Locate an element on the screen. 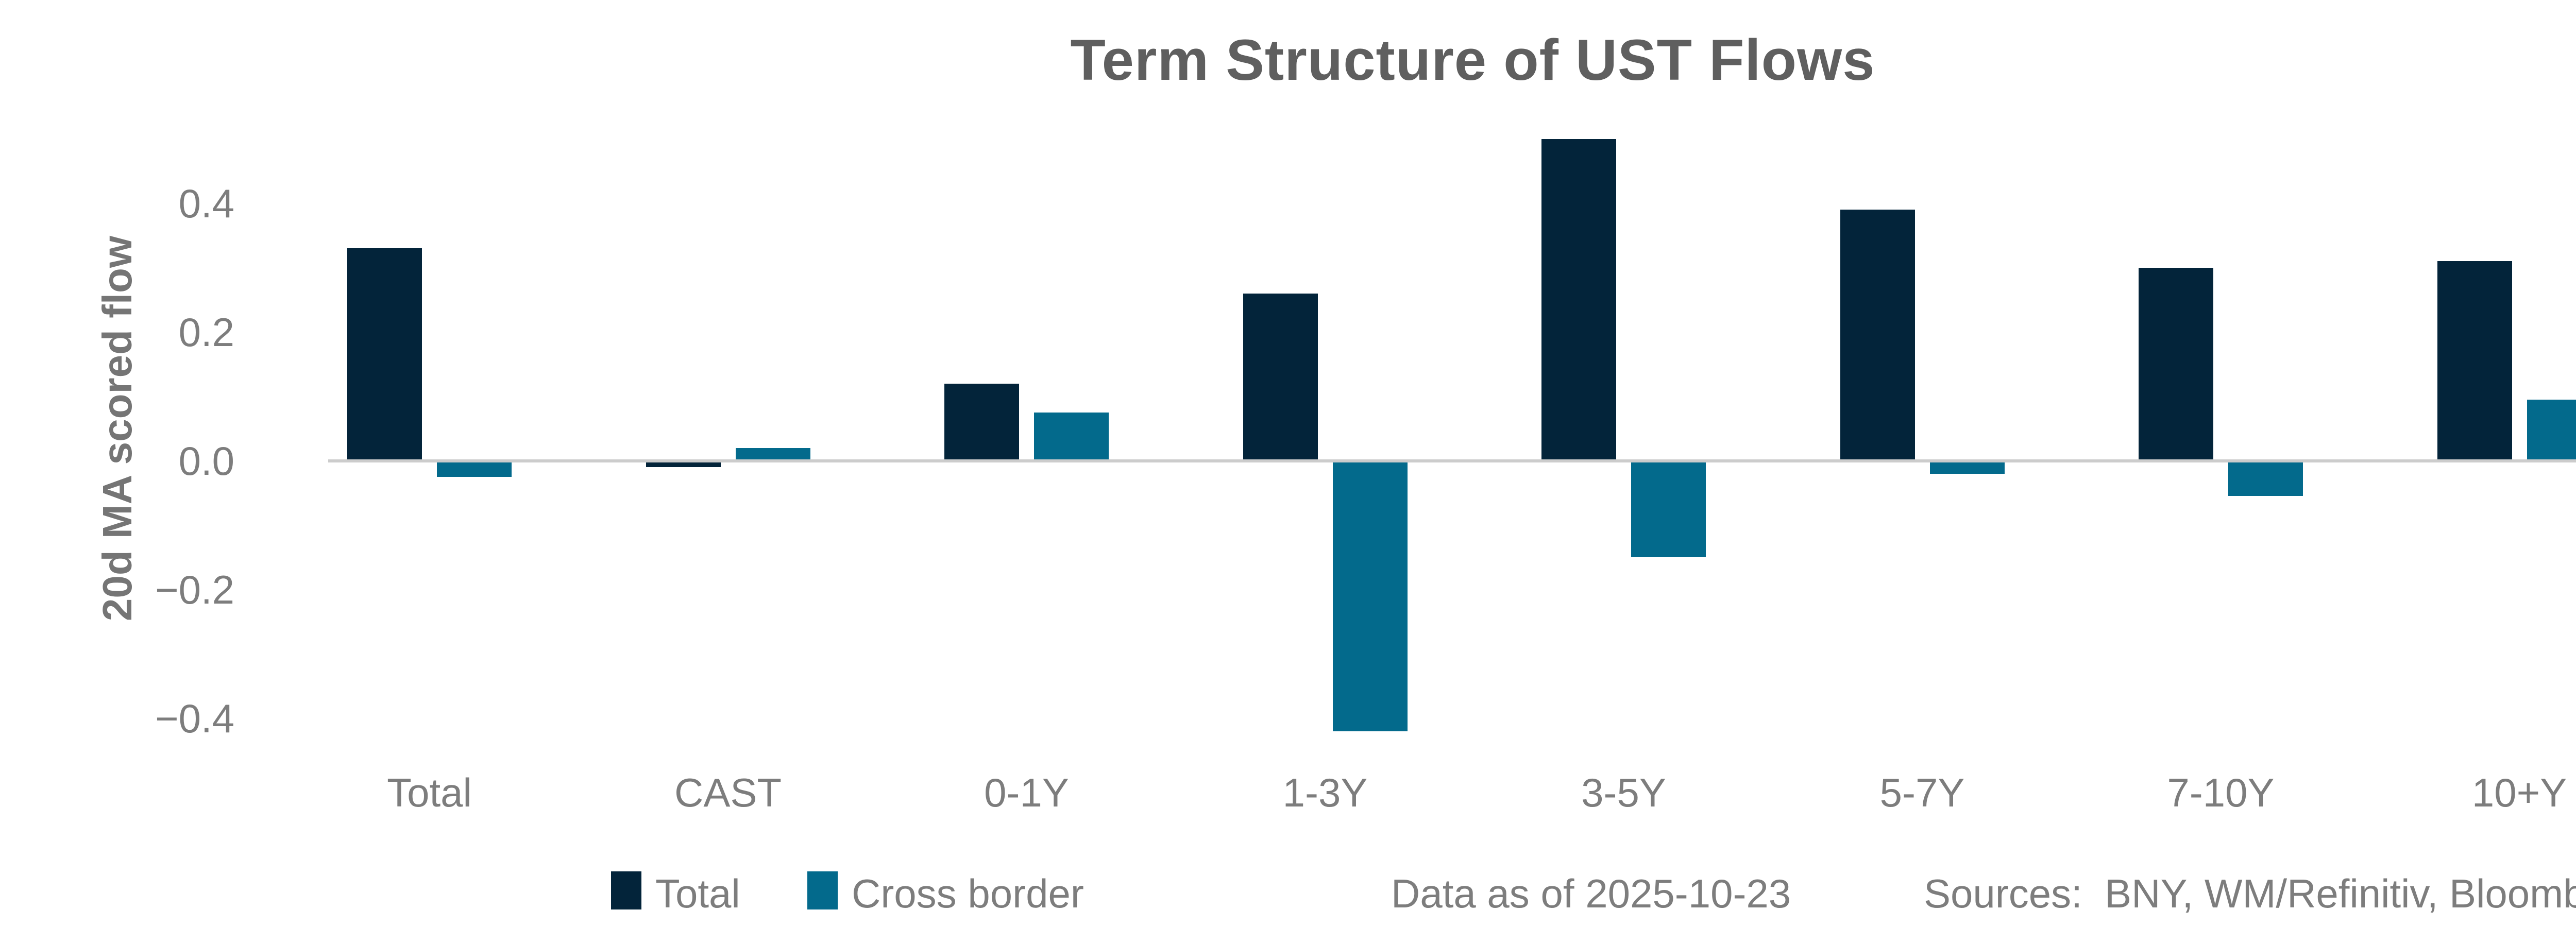 Image resolution: width=2576 pixels, height=927 pixels. x-tick-label-5-7y: 5-7Y is located at coordinates (1922, 792).